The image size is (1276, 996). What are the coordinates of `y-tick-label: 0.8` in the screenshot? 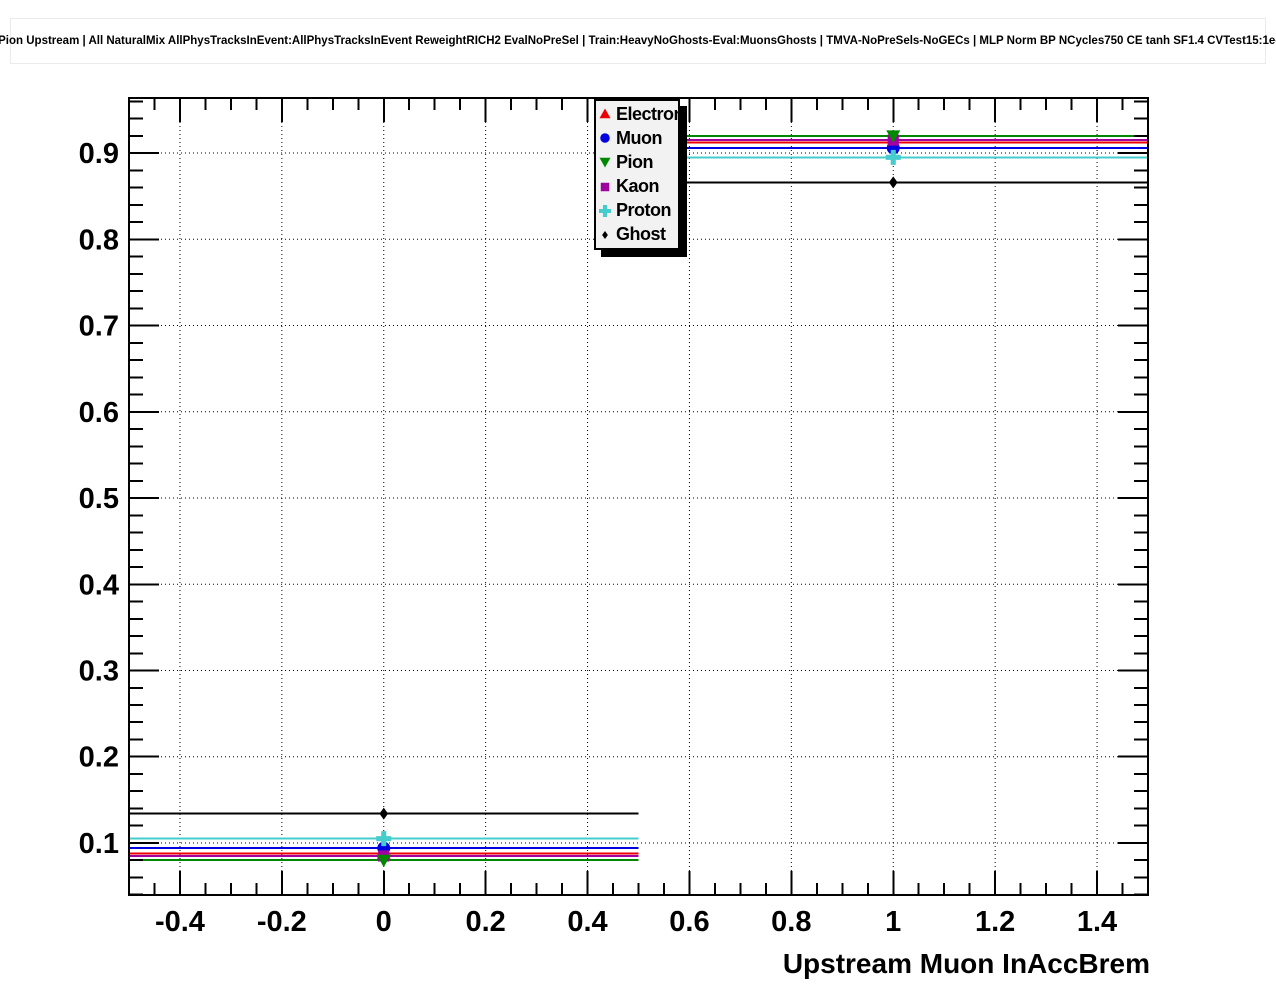 It's located at (99, 240).